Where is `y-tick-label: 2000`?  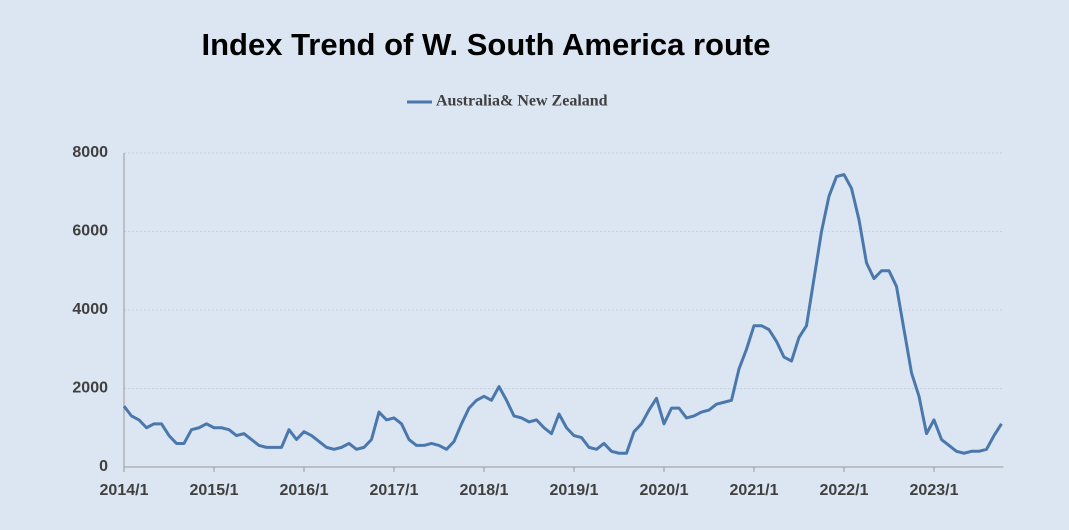
y-tick-label: 2000 is located at coordinates (90, 388).